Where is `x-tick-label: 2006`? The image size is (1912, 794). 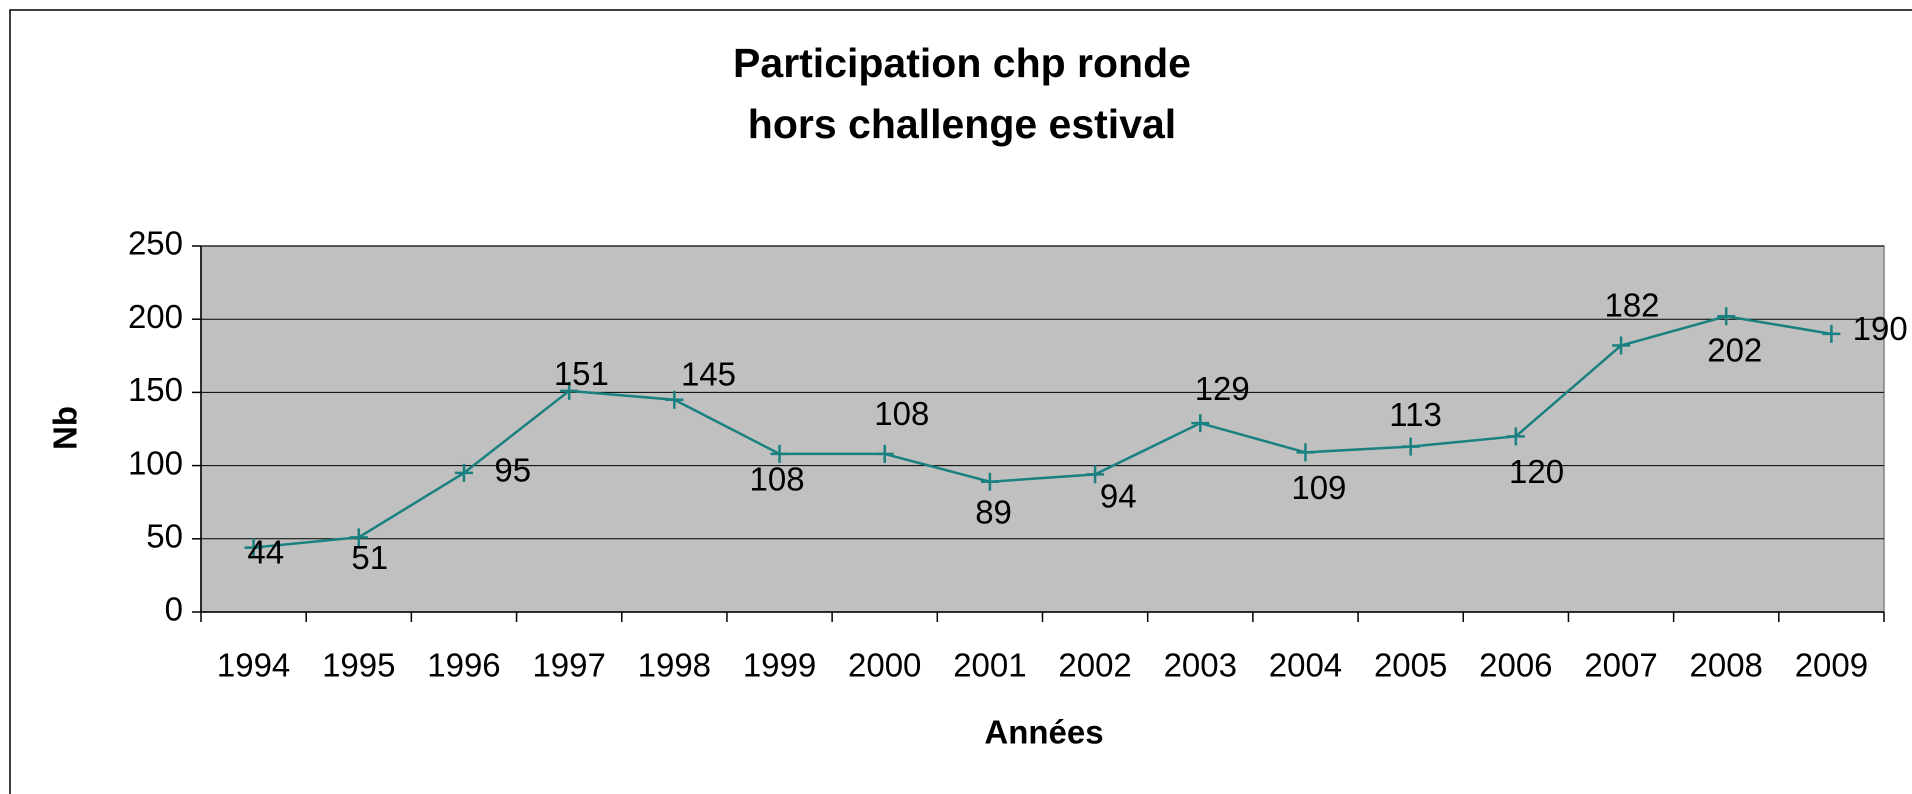 x-tick-label: 2006 is located at coordinates (1515, 665).